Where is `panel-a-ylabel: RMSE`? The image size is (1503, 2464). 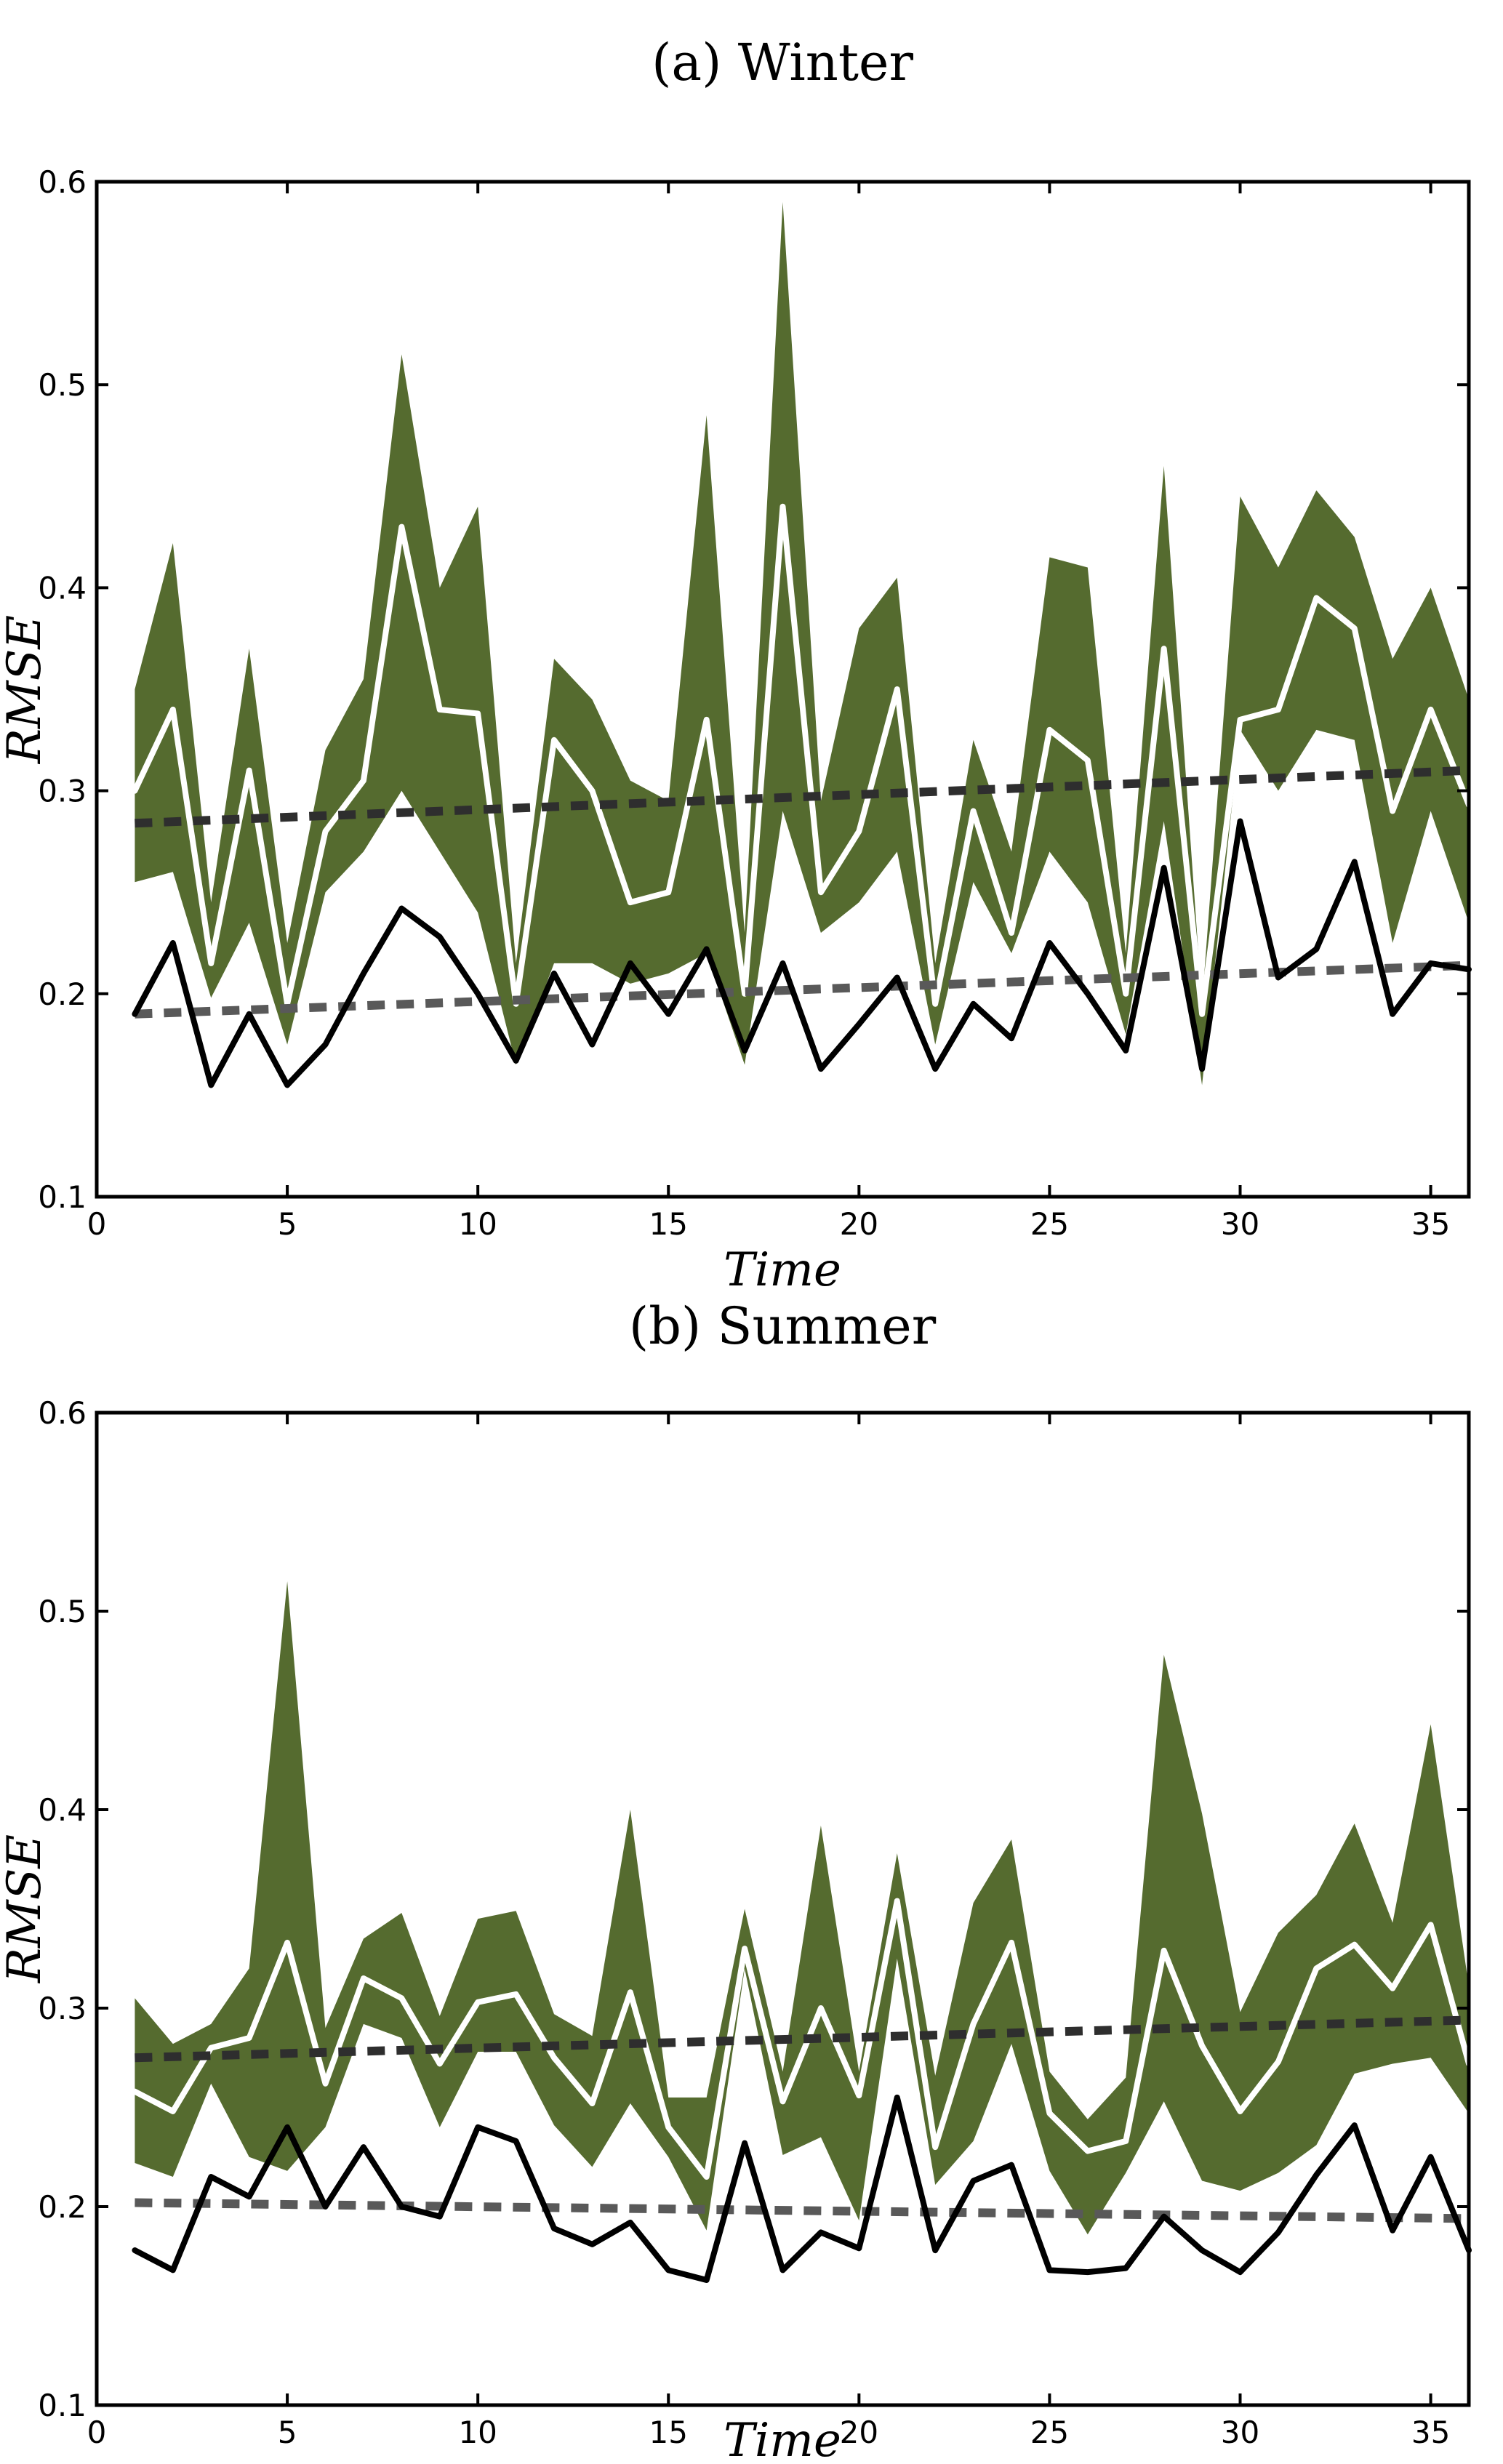 panel-a-ylabel: RMSE is located at coordinates (26, 689).